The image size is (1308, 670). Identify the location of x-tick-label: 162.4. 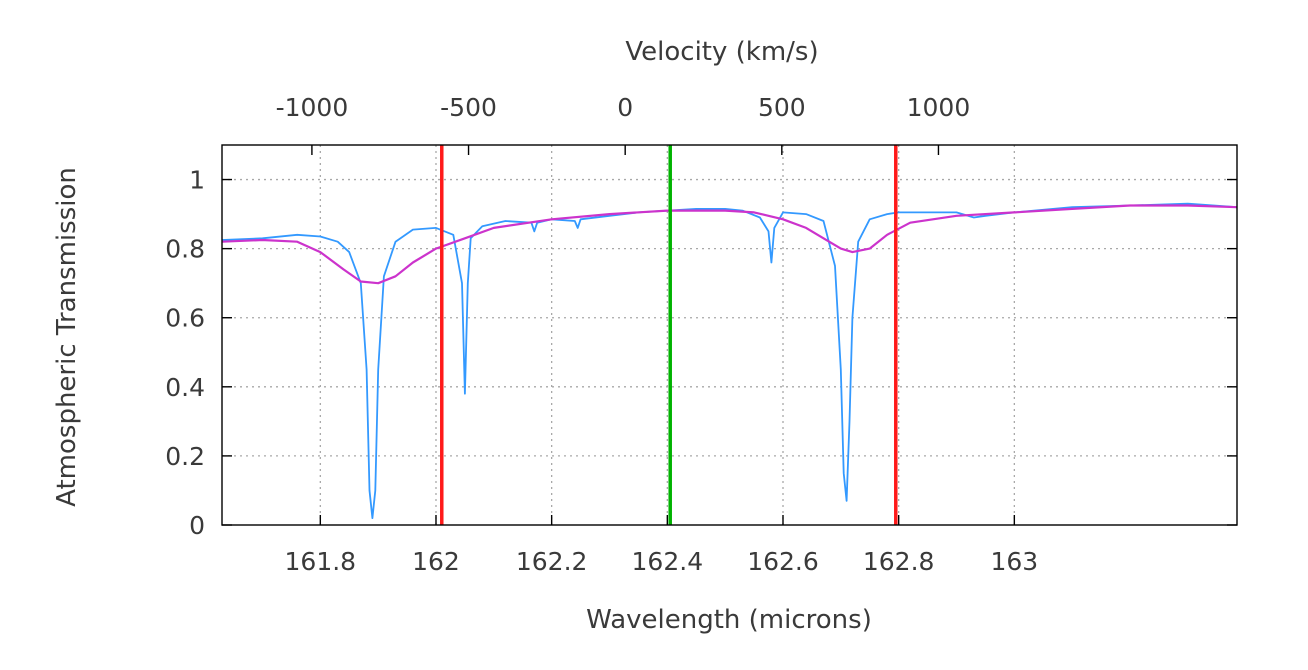
(668, 561).